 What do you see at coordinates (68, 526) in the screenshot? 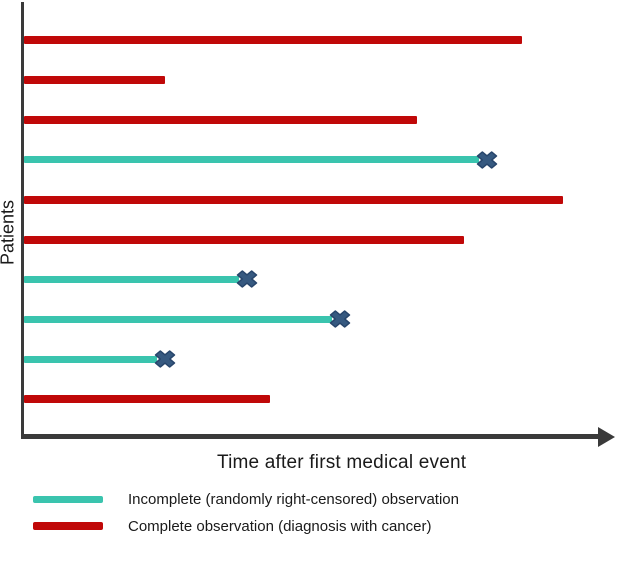
I see `legend-swatch-complete-line` at bounding box center [68, 526].